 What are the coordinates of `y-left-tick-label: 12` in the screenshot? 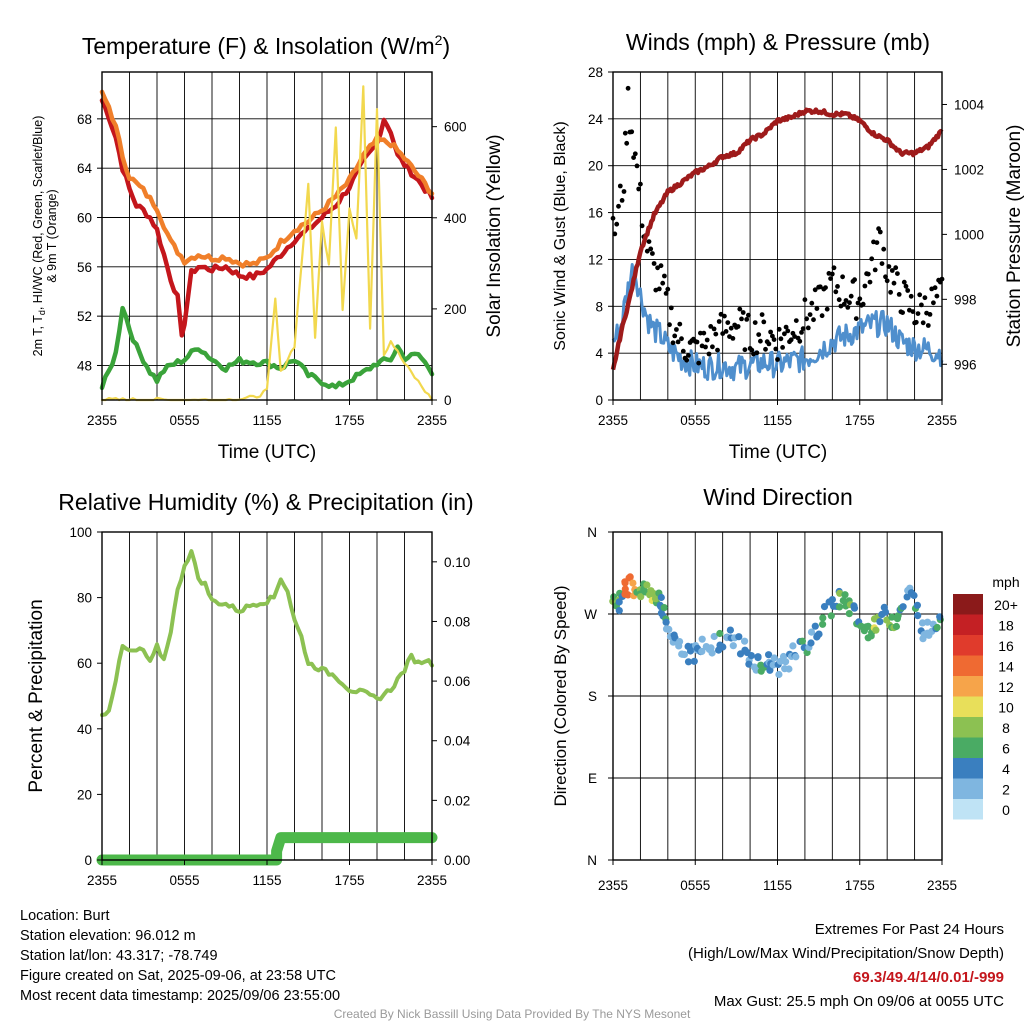 It's located at (595, 259).